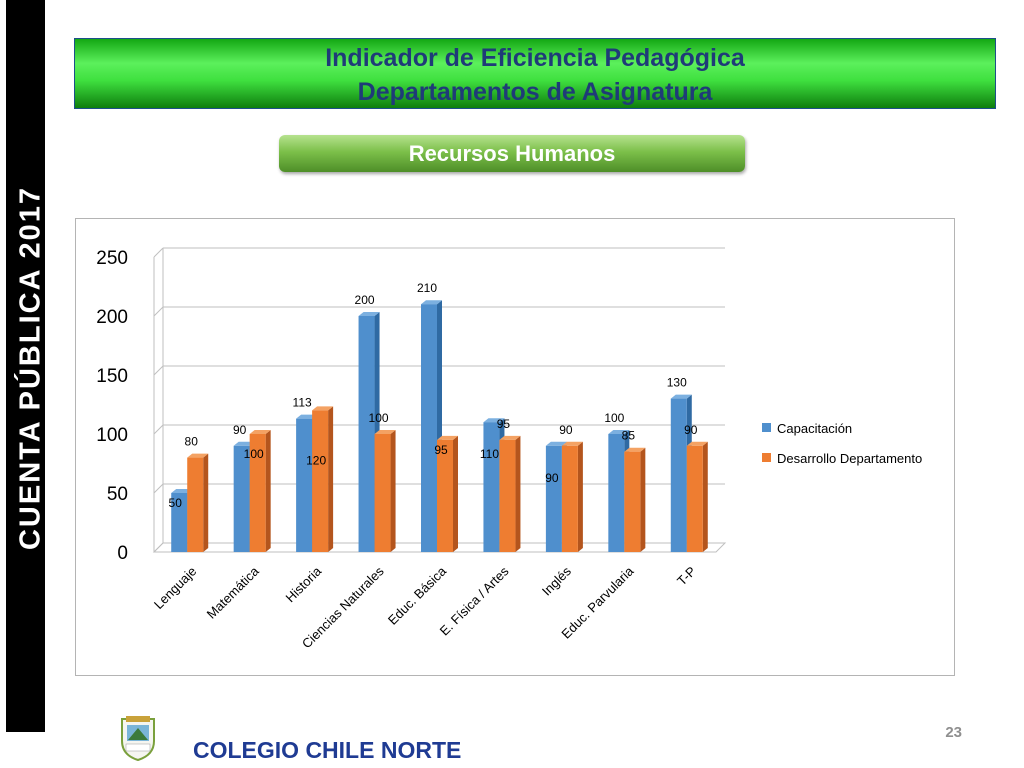 This screenshot has height=768, width=1024. Describe the element at coordinates (417, 595) in the screenshot. I see `x-tick-label: Educ. Básica` at that location.